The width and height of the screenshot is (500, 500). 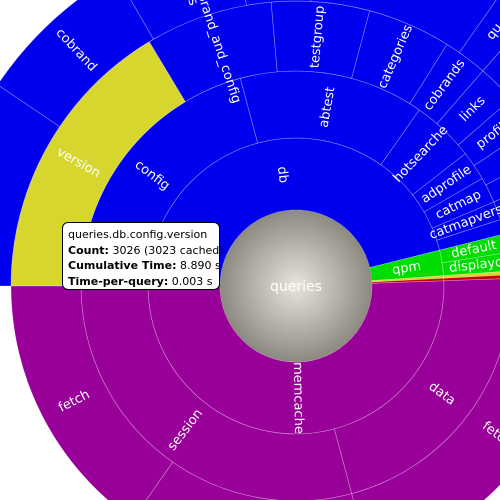 I want to click on tooltip-tpq-value: 0.003 s, so click(x=192, y=281).